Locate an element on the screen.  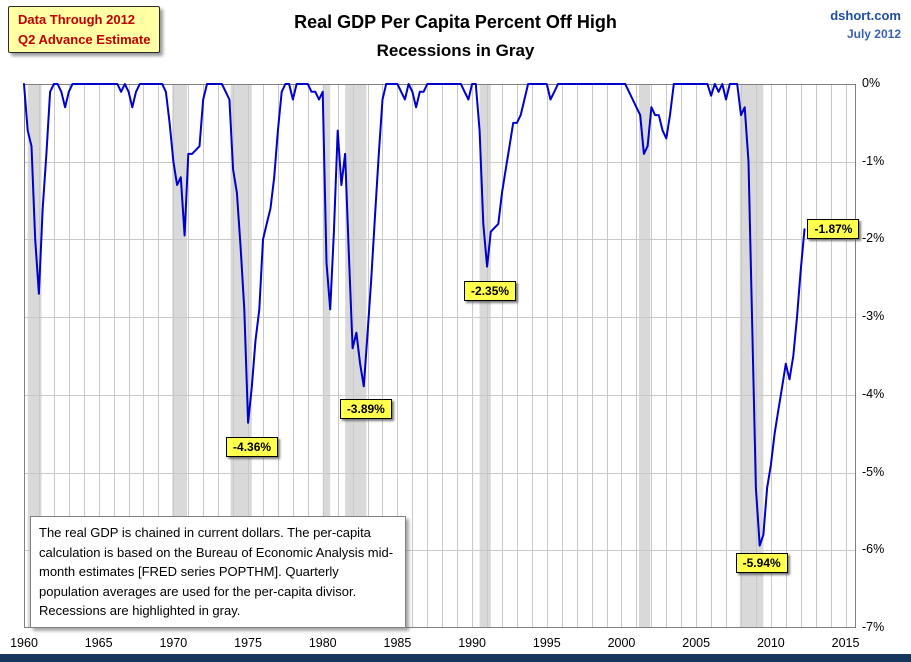
y-axis-tick-label: -7% is located at coordinates (873, 627).